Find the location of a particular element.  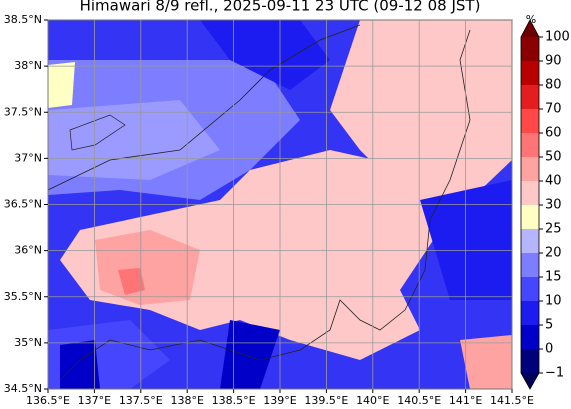

colorbar-tick-label: 60 is located at coordinates (553, 133).